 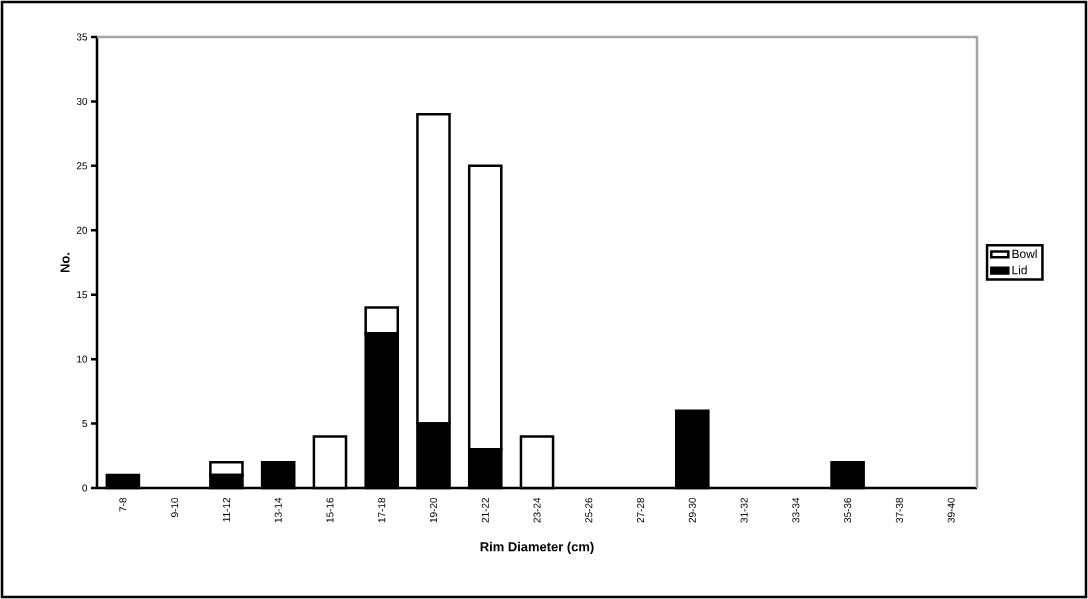 What do you see at coordinates (433, 510) in the screenshot?
I see `x-tick-label: 19-20` at bounding box center [433, 510].